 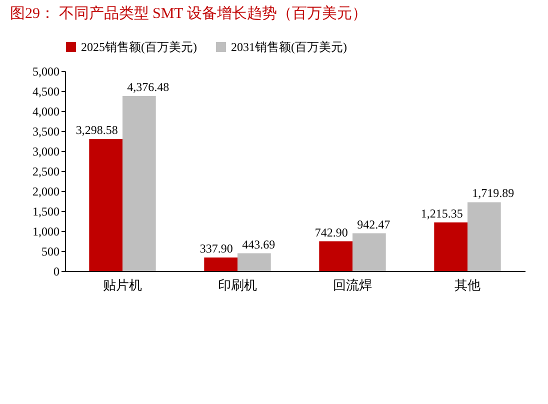 I want to click on data-label: 942.47, so click(x=373, y=224).